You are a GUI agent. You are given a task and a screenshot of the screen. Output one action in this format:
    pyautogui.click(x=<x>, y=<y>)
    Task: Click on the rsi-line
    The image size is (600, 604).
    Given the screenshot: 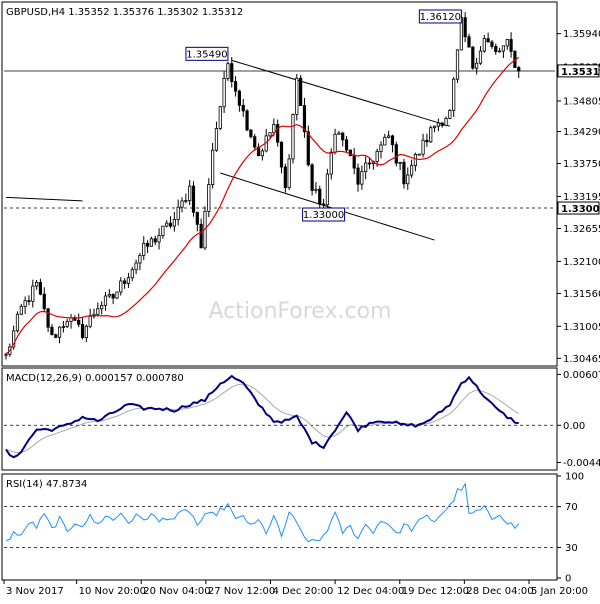 What is the action you would take?
    pyautogui.click(x=262, y=512)
    